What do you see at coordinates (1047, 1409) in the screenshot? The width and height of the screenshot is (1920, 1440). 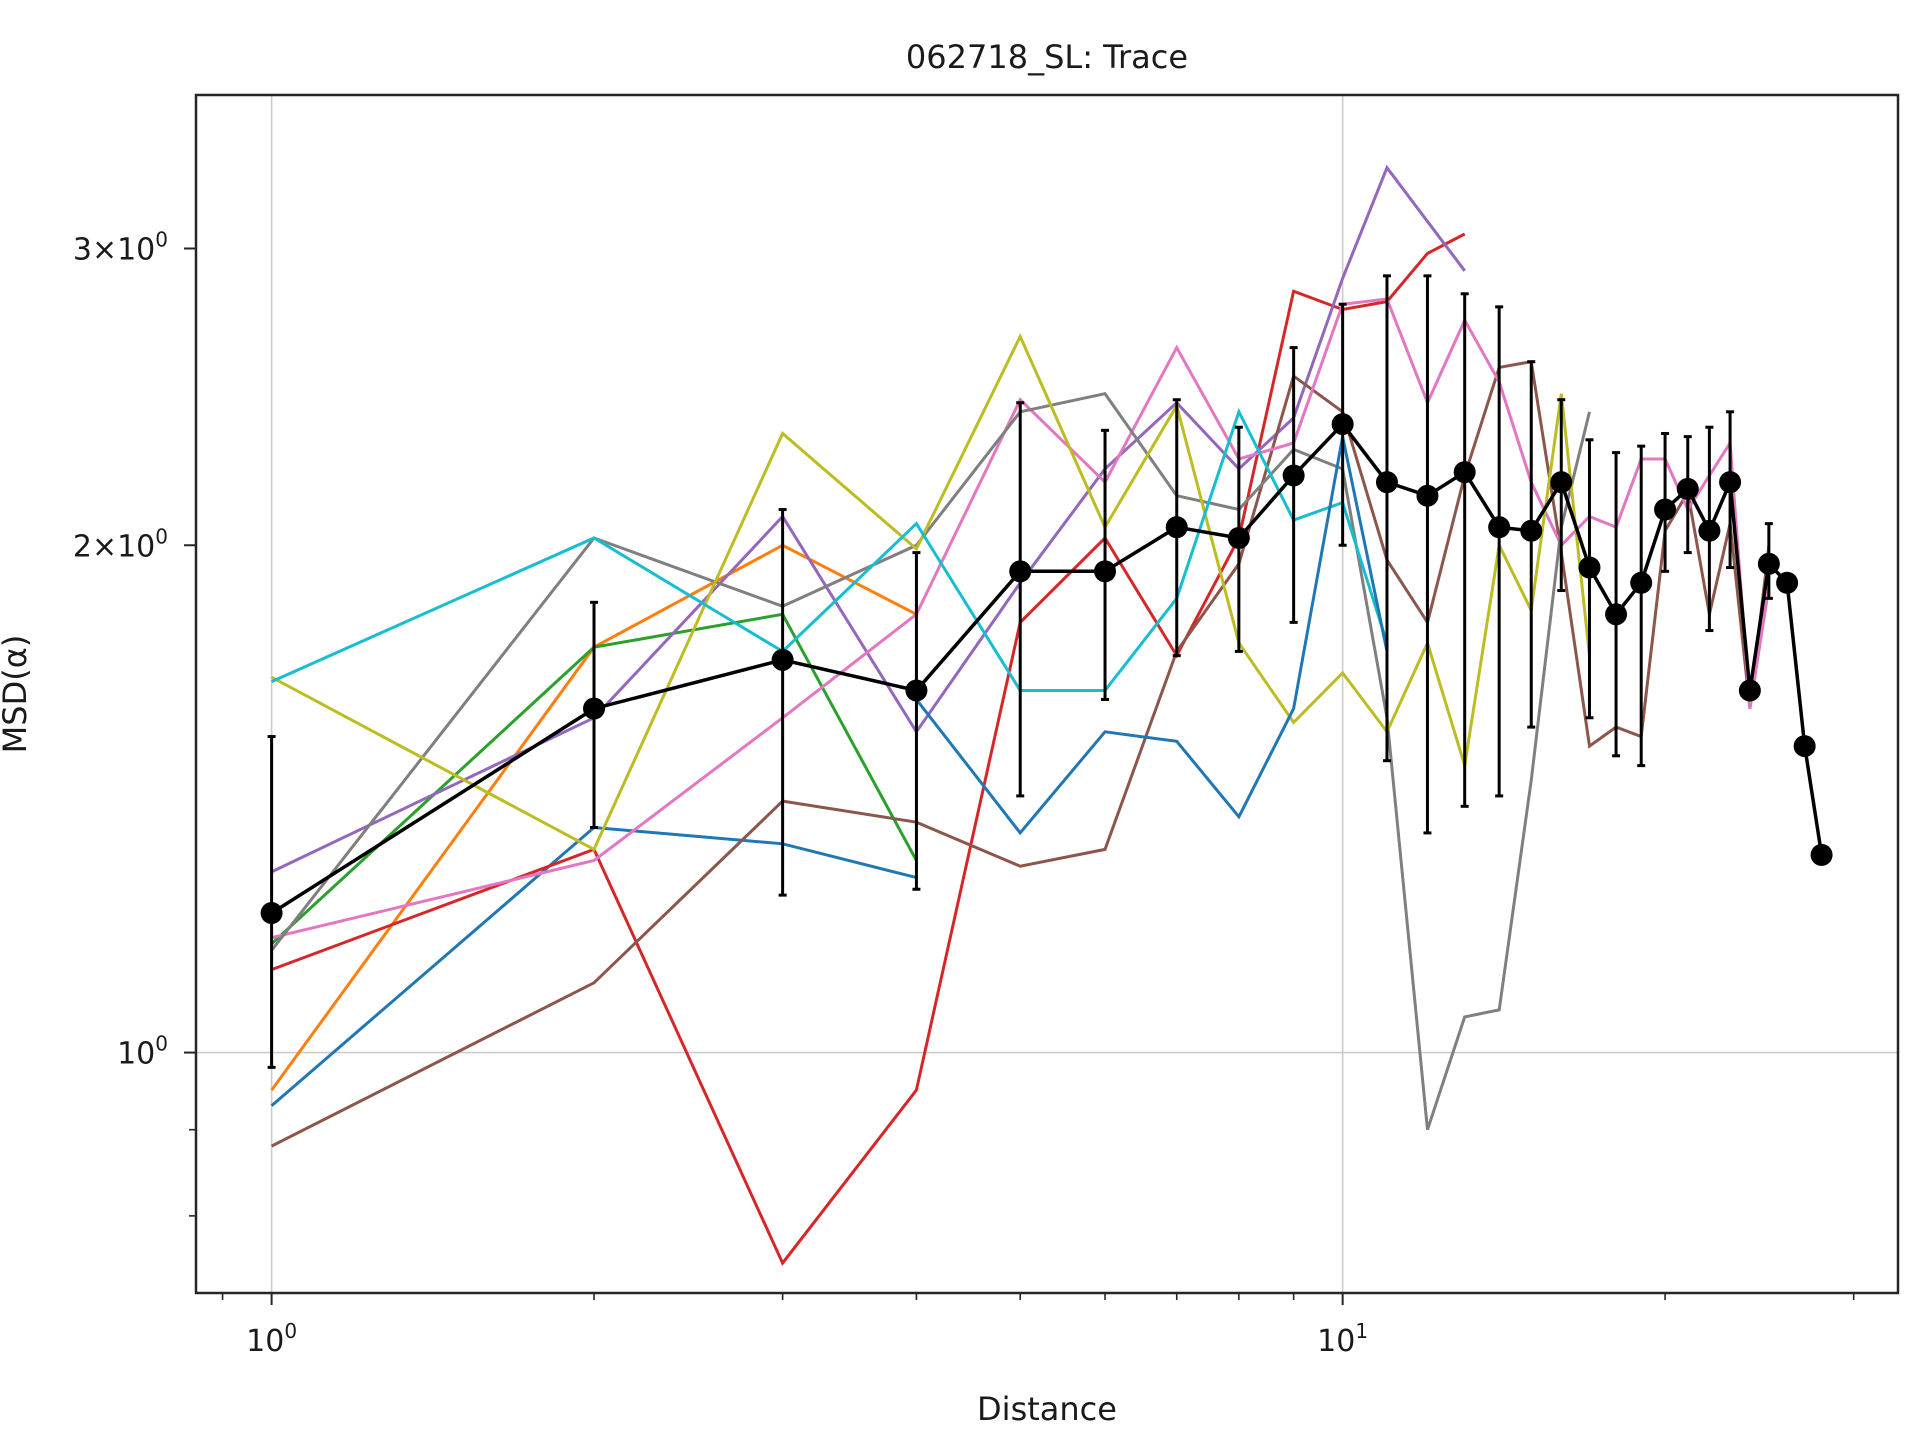 I see `x-axis-title: Distance` at bounding box center [1047, 1409].